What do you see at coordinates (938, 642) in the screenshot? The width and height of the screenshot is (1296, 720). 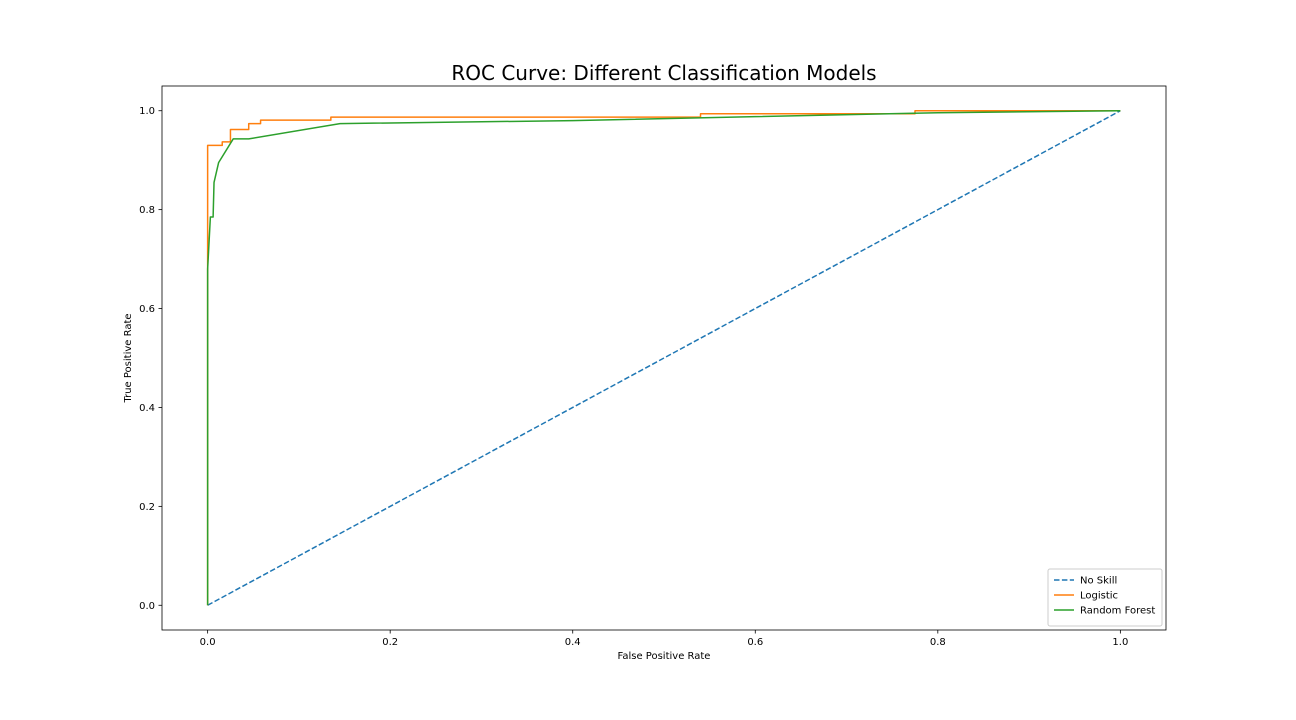 I see `x-tick-label: 0.8` at bounding box center [938, 642].